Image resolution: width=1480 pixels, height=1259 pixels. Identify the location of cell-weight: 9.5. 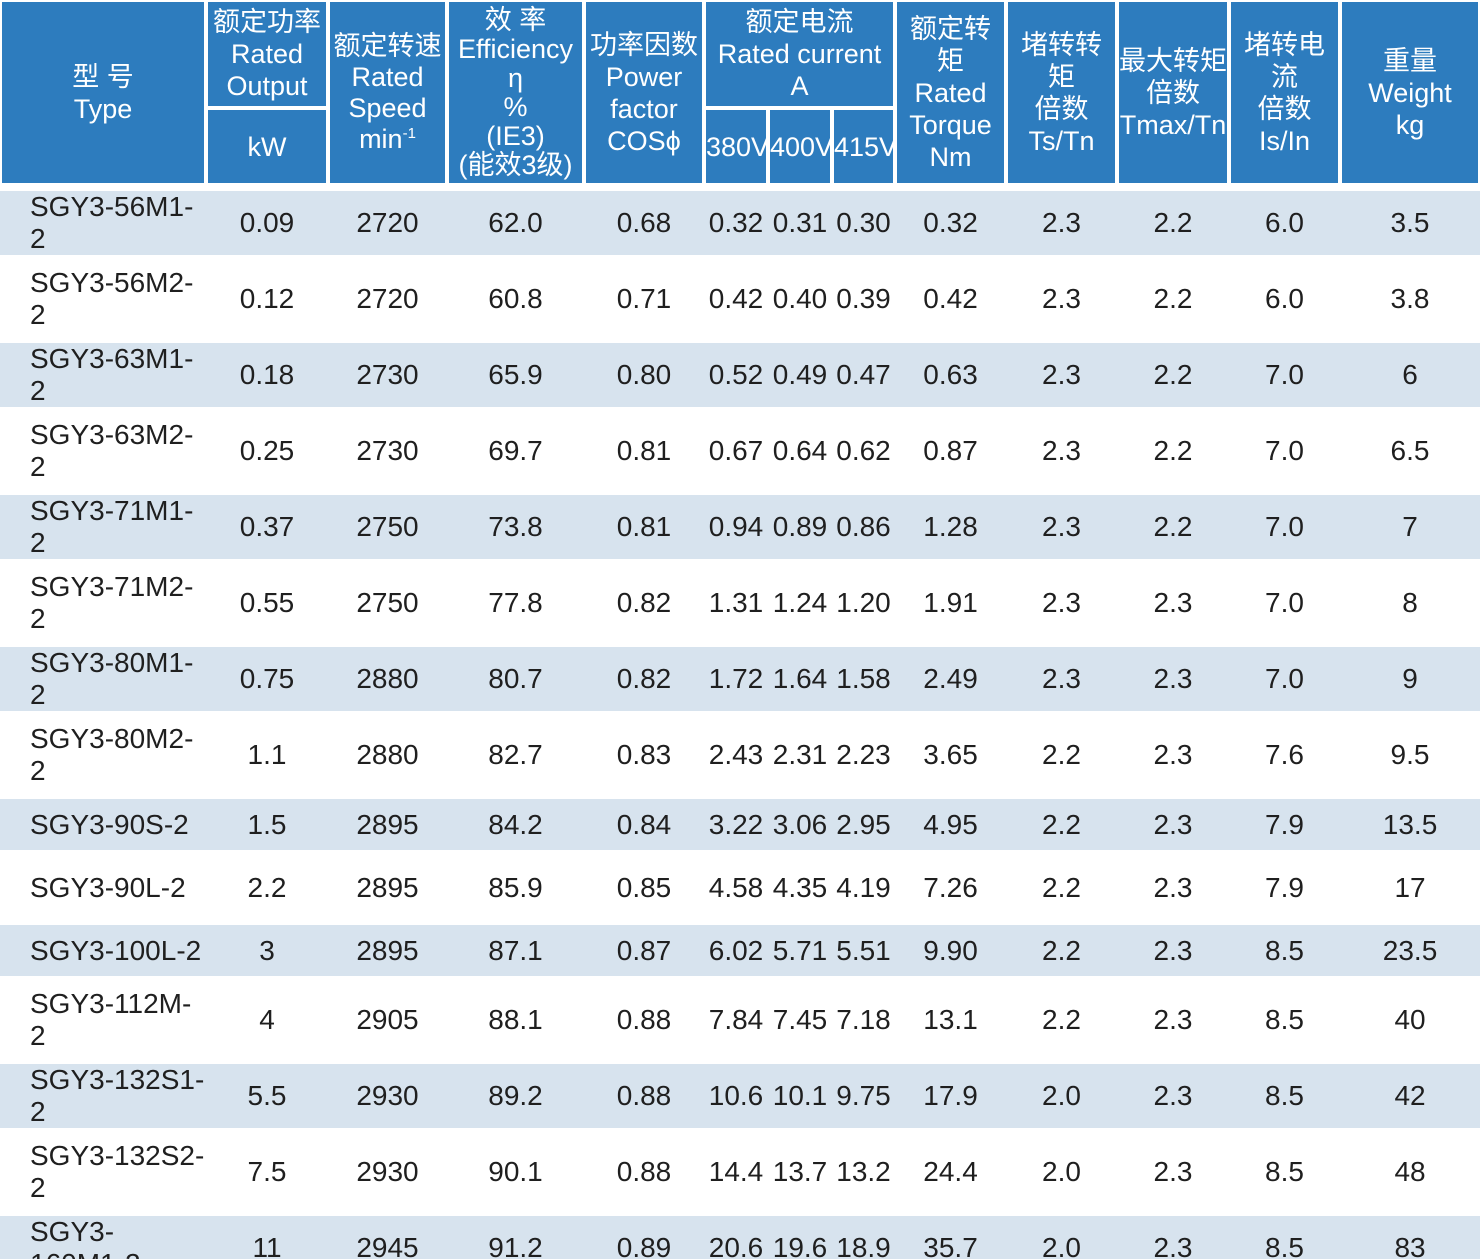
(1410, 755).